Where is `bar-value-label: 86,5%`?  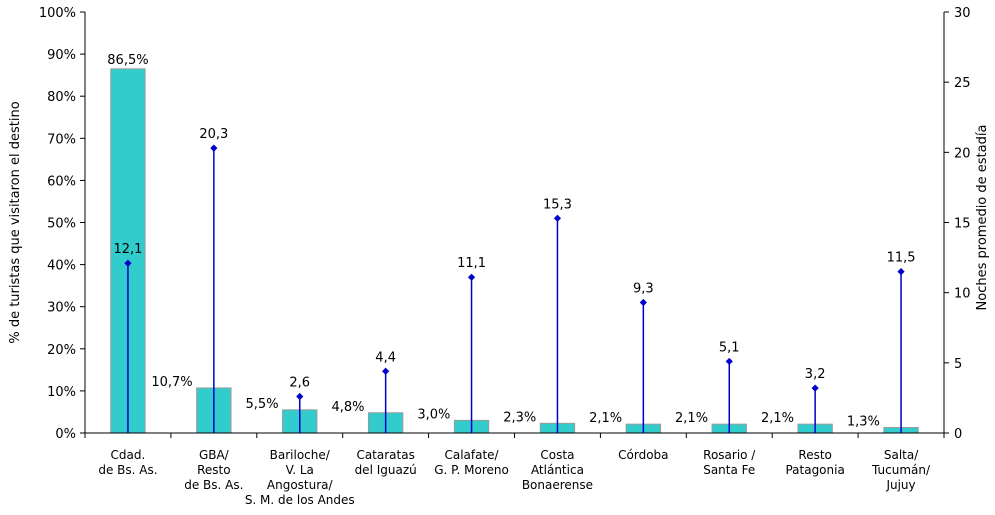 bar-value-label: 86,5% is located at coordinates (127, 60).